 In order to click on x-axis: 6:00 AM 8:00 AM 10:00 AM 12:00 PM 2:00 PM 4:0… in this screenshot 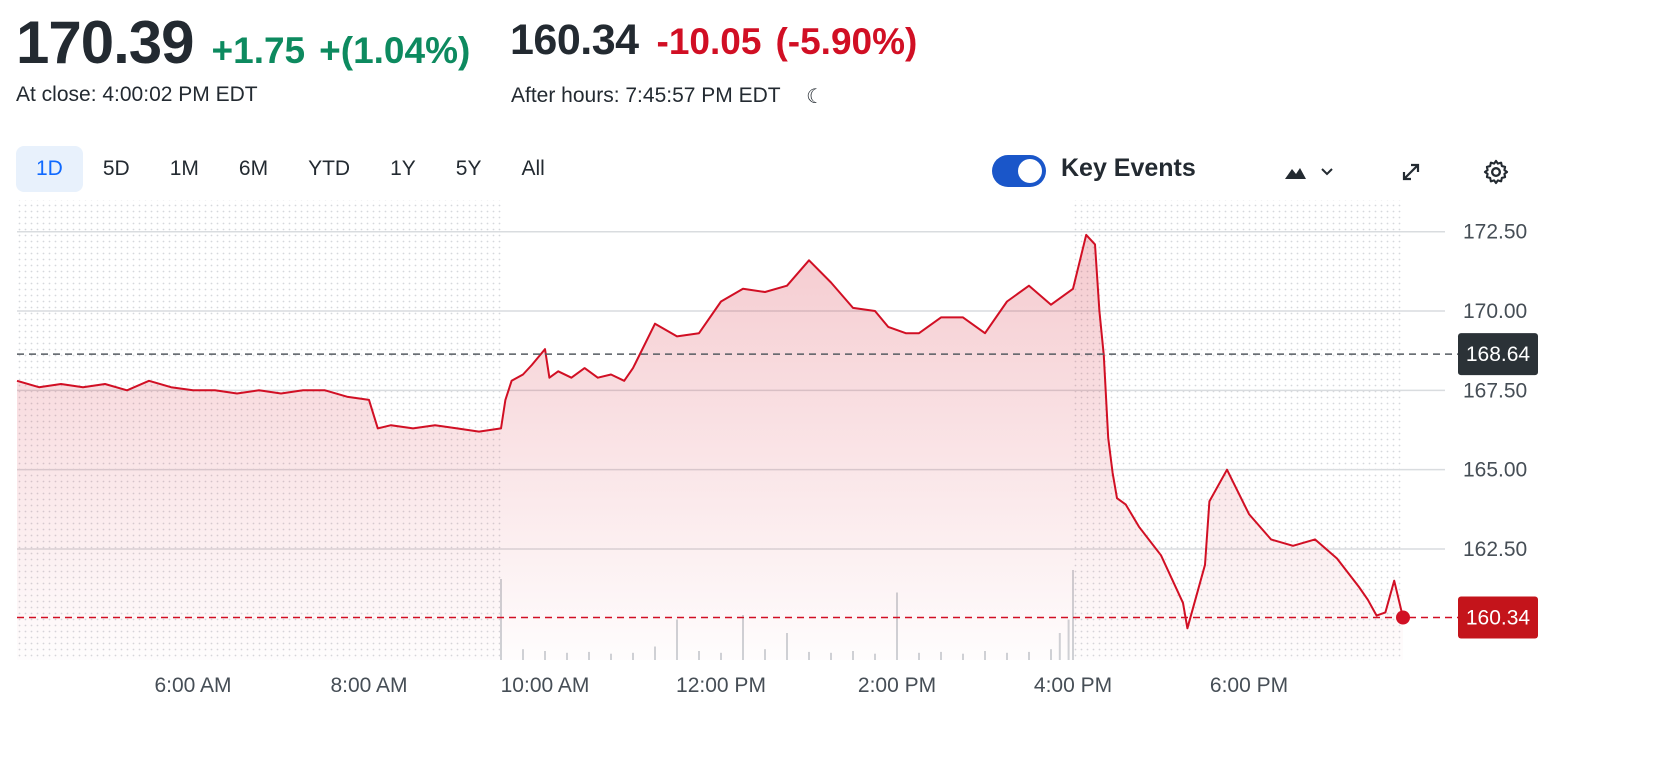, I will do `click(721, 685)`.